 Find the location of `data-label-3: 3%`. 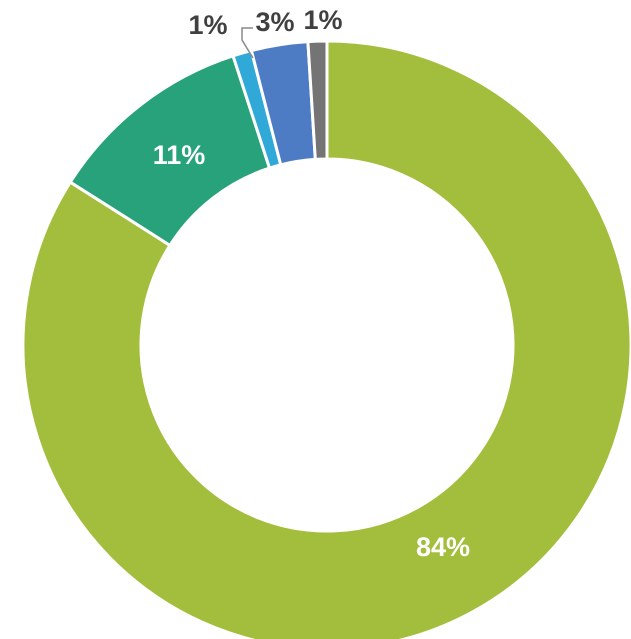

data-label-3: 3% is located at coordinates (274, 22).